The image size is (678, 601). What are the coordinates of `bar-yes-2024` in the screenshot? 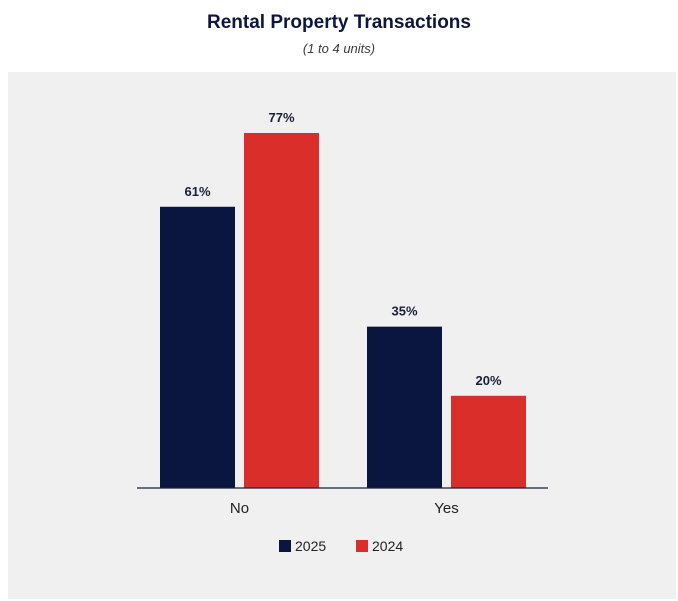 It's located at (488, 441).